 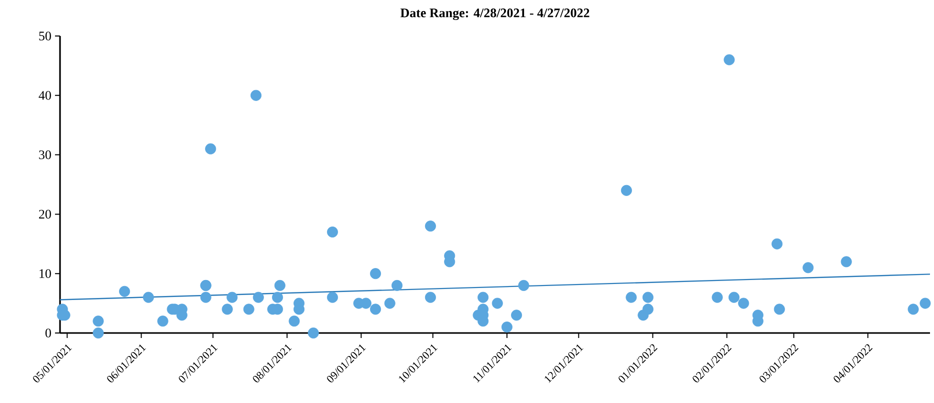 What do you see at coordinates (48, 333) in the screenshot?
I see `y-tick-label: 0` at bounding box center [48, 333].